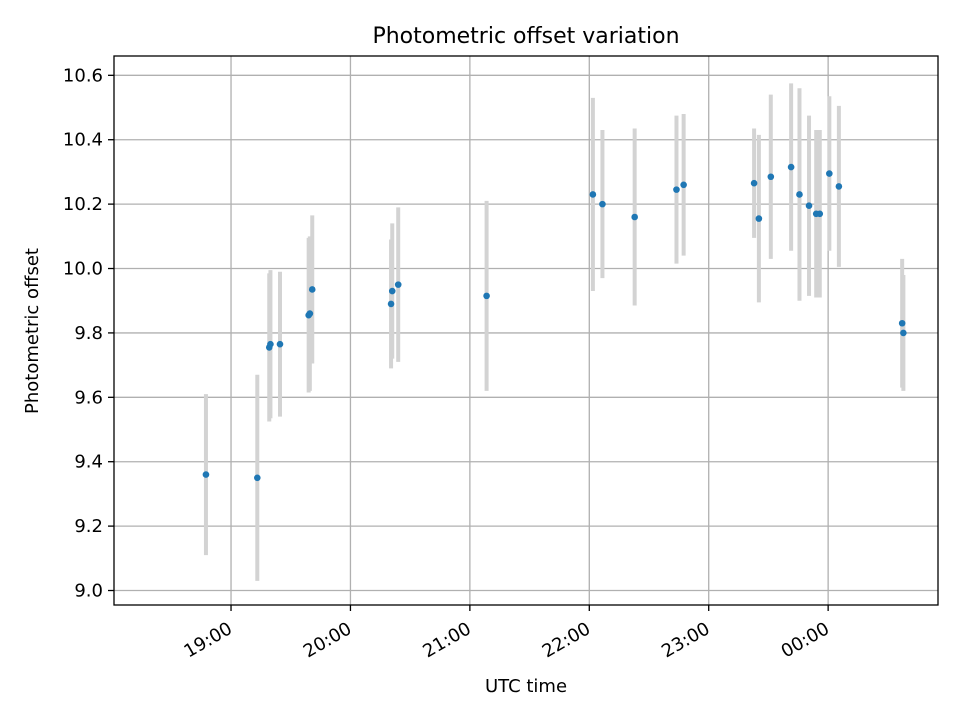 Image resolution: width=960 pixels, height=724 pixels. What do you see at coordinates (32, 331) in the screenshot?
I see `y-axis-label: Photometric offset` at bounding box center [32, 331].